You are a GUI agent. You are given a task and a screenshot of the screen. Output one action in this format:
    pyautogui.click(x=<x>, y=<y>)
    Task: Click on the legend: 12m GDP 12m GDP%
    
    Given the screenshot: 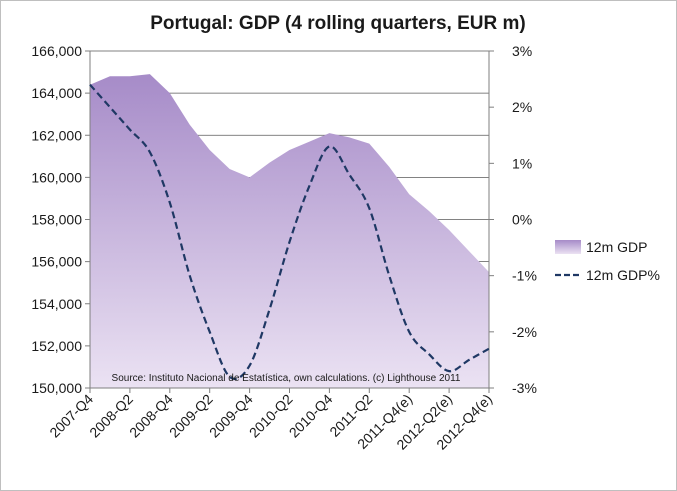 What is the action you would take?
    pyautogui.click(x=607, y=261)
    